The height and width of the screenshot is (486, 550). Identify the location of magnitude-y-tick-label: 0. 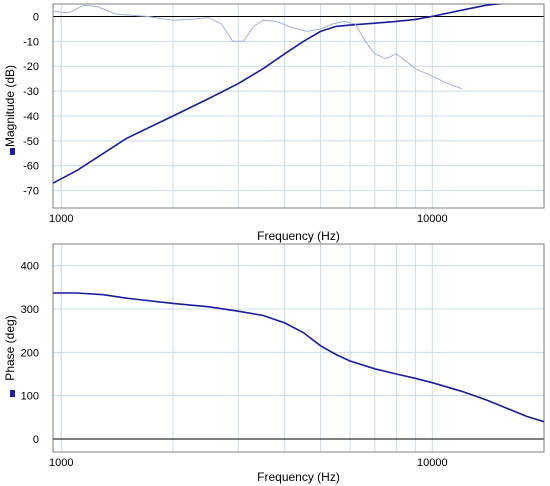
(36, 17).